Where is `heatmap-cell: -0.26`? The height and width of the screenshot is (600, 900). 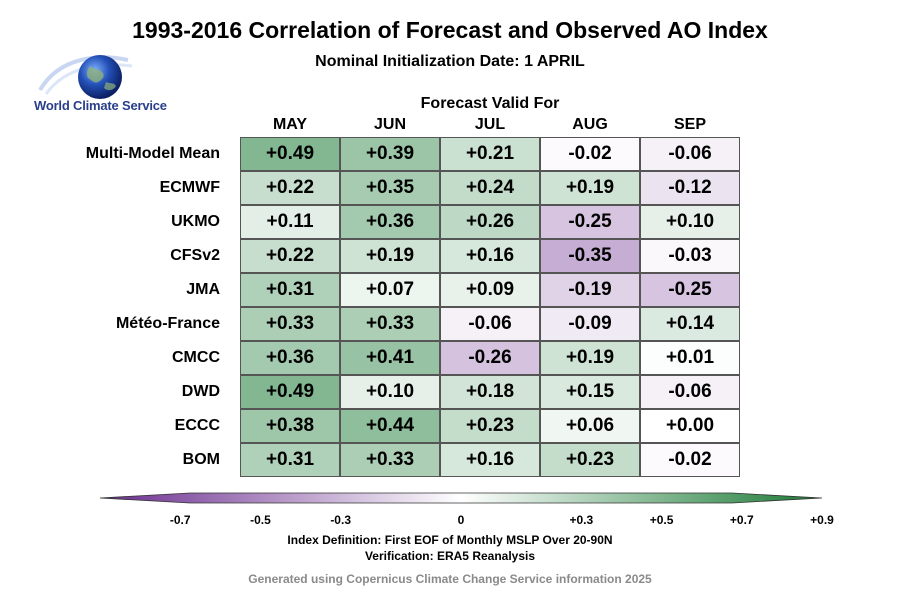 heatmap-cell: -0.26 is located at coordinates (490, 358).